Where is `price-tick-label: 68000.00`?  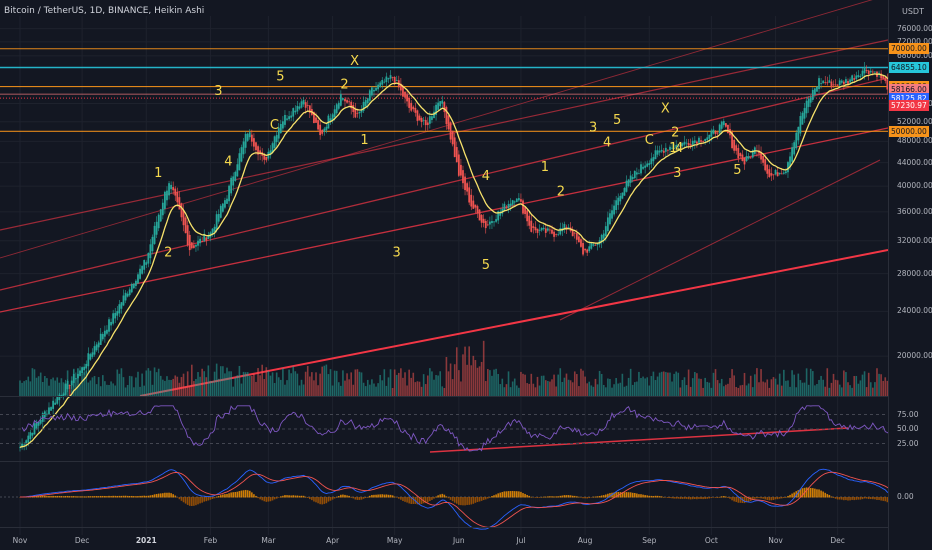 price-tick-label: 68000.00 is located at coordinates (914, 55).